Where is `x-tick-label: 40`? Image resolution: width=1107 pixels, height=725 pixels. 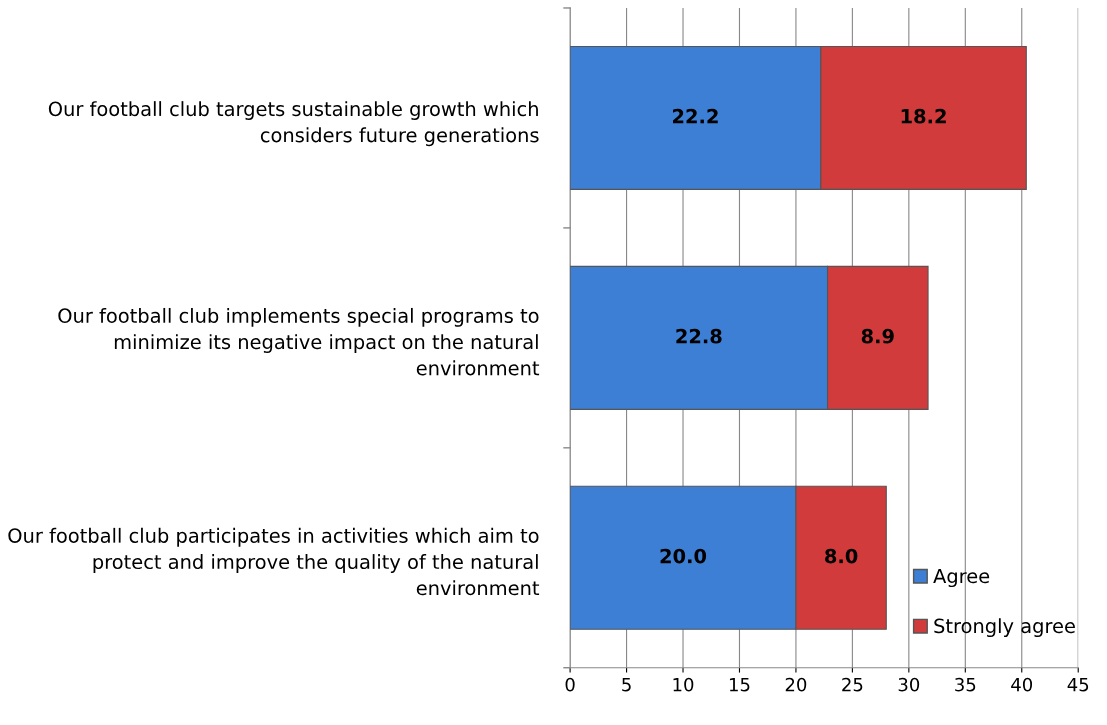 x-tick-label: 40 is located at coordinates (1022, 684).